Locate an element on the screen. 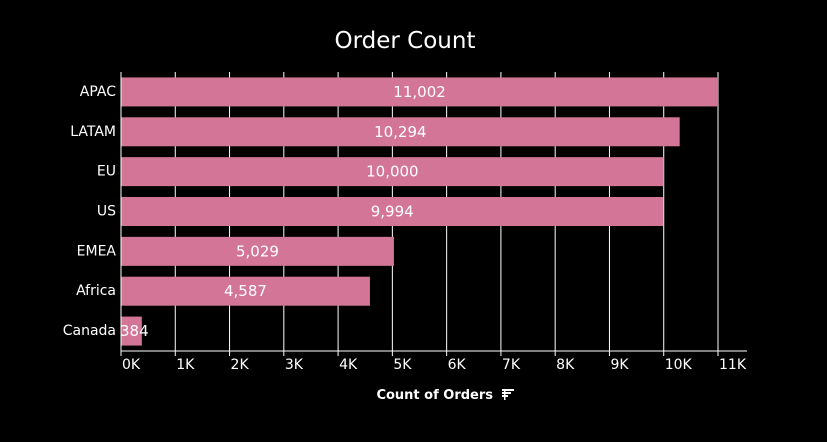 The height and width of the screenshot is (442, 827). data-label: 5,029 is located at coordinates (257, 251).